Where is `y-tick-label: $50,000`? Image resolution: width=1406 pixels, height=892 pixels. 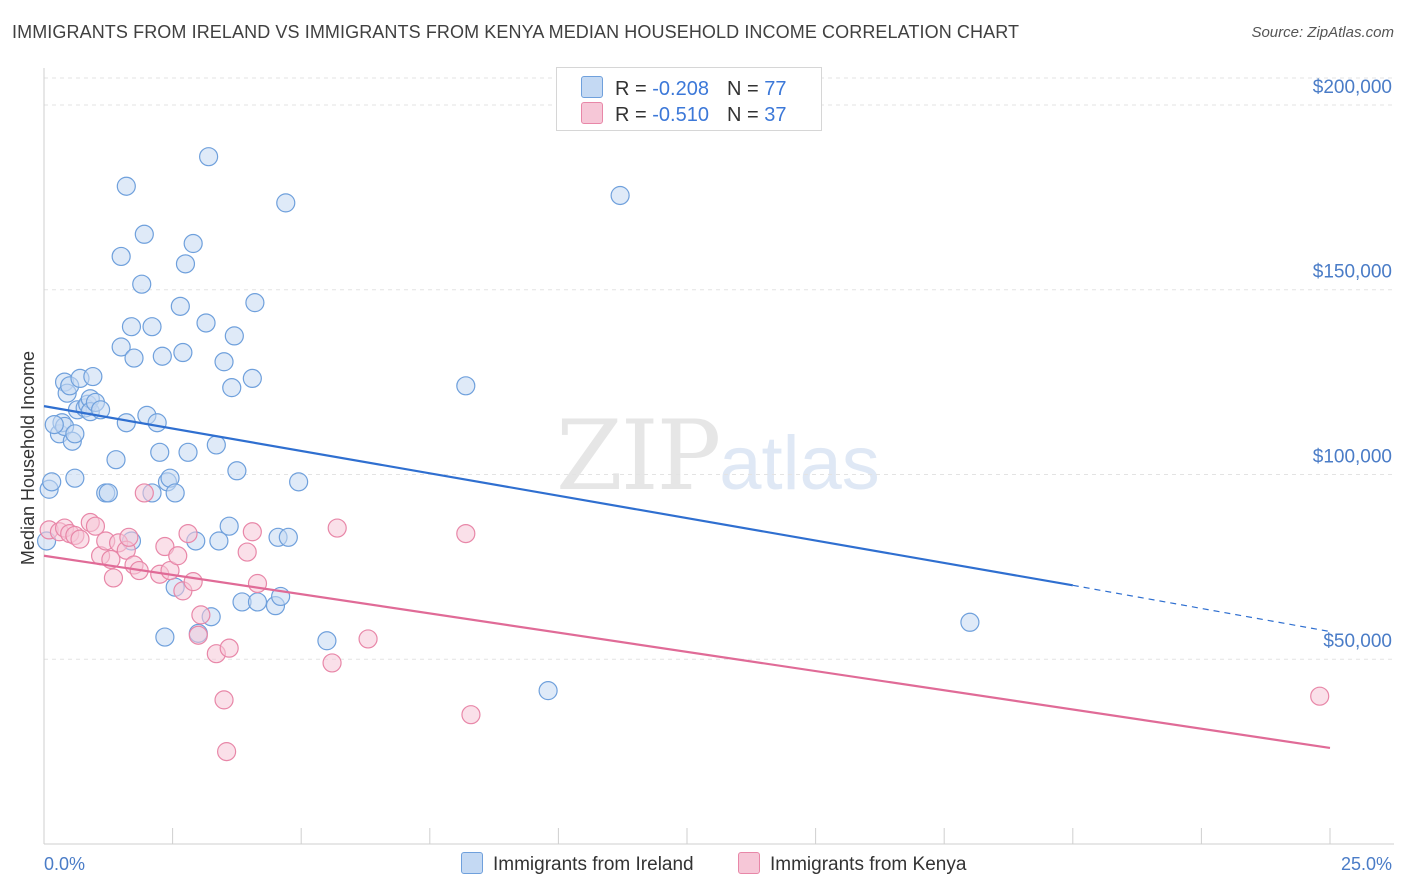 y-tick-label: $50,000 is located at coordinates (1357, 641).